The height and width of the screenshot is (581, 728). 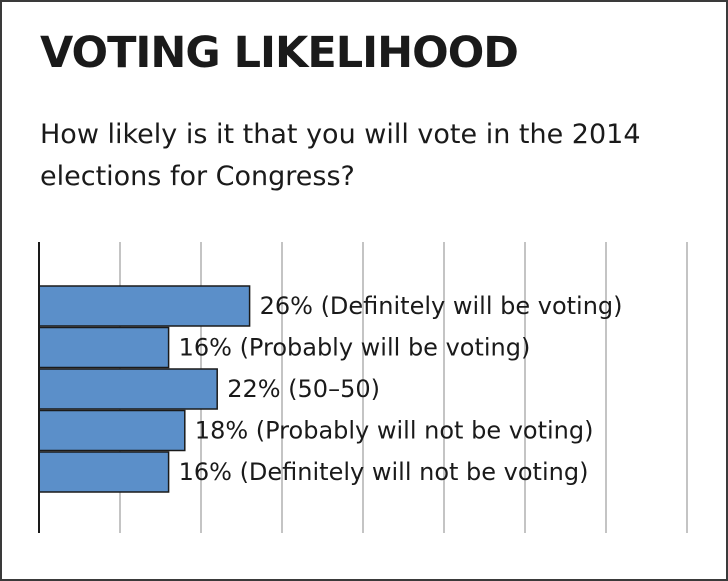 What do you see at coordinates (384, 472) in the screenshot?
I see `bar-value-label: 16% (Definitely will not be voting)` at bounding box center [384, 472].